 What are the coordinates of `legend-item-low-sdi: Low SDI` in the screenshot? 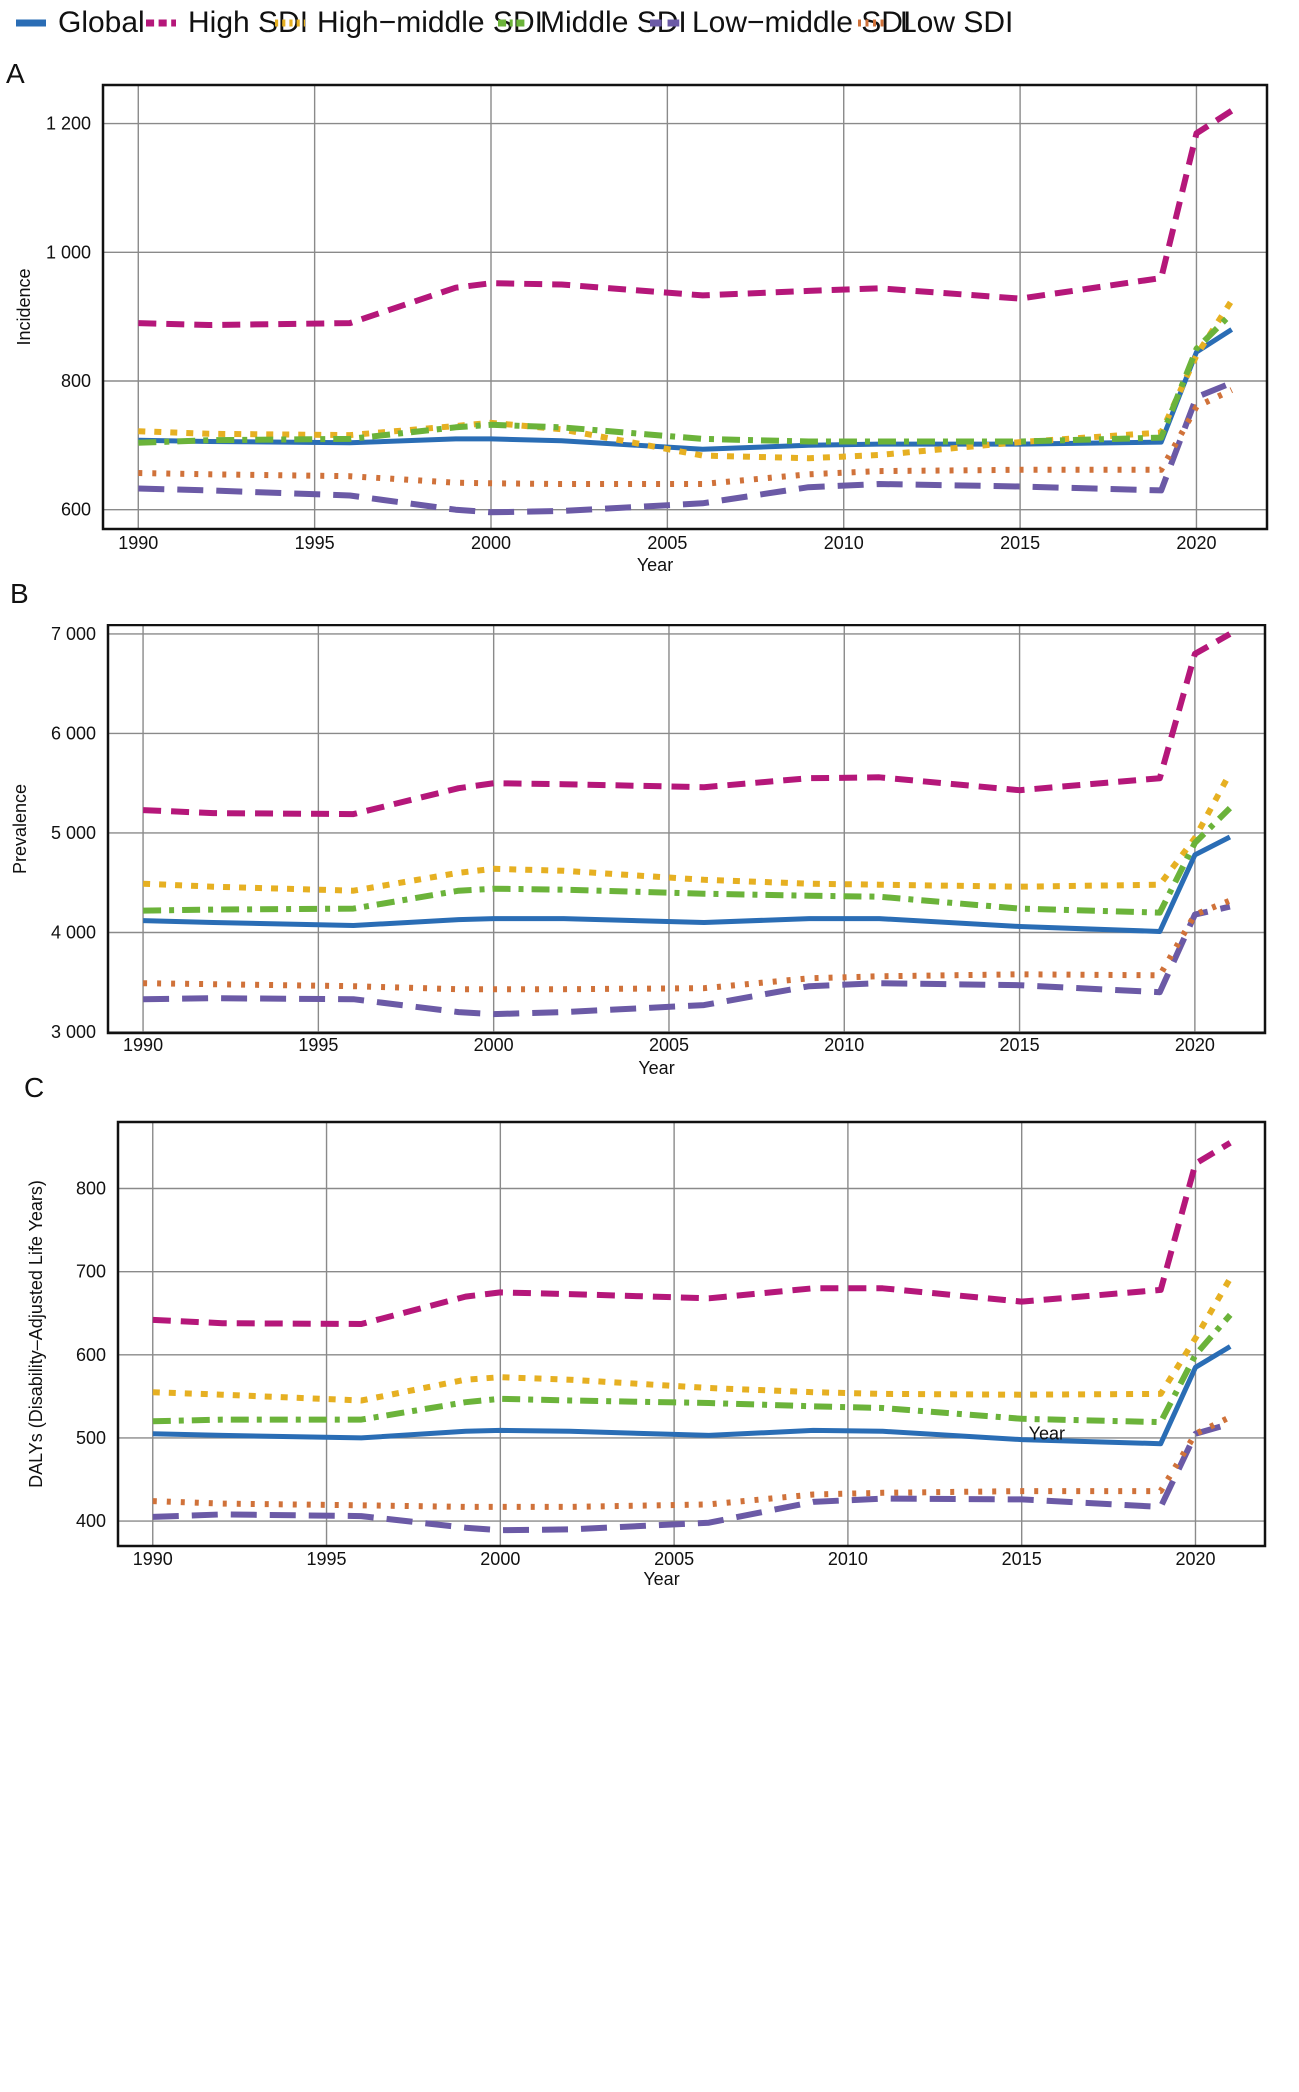 It's located at (934, 23).